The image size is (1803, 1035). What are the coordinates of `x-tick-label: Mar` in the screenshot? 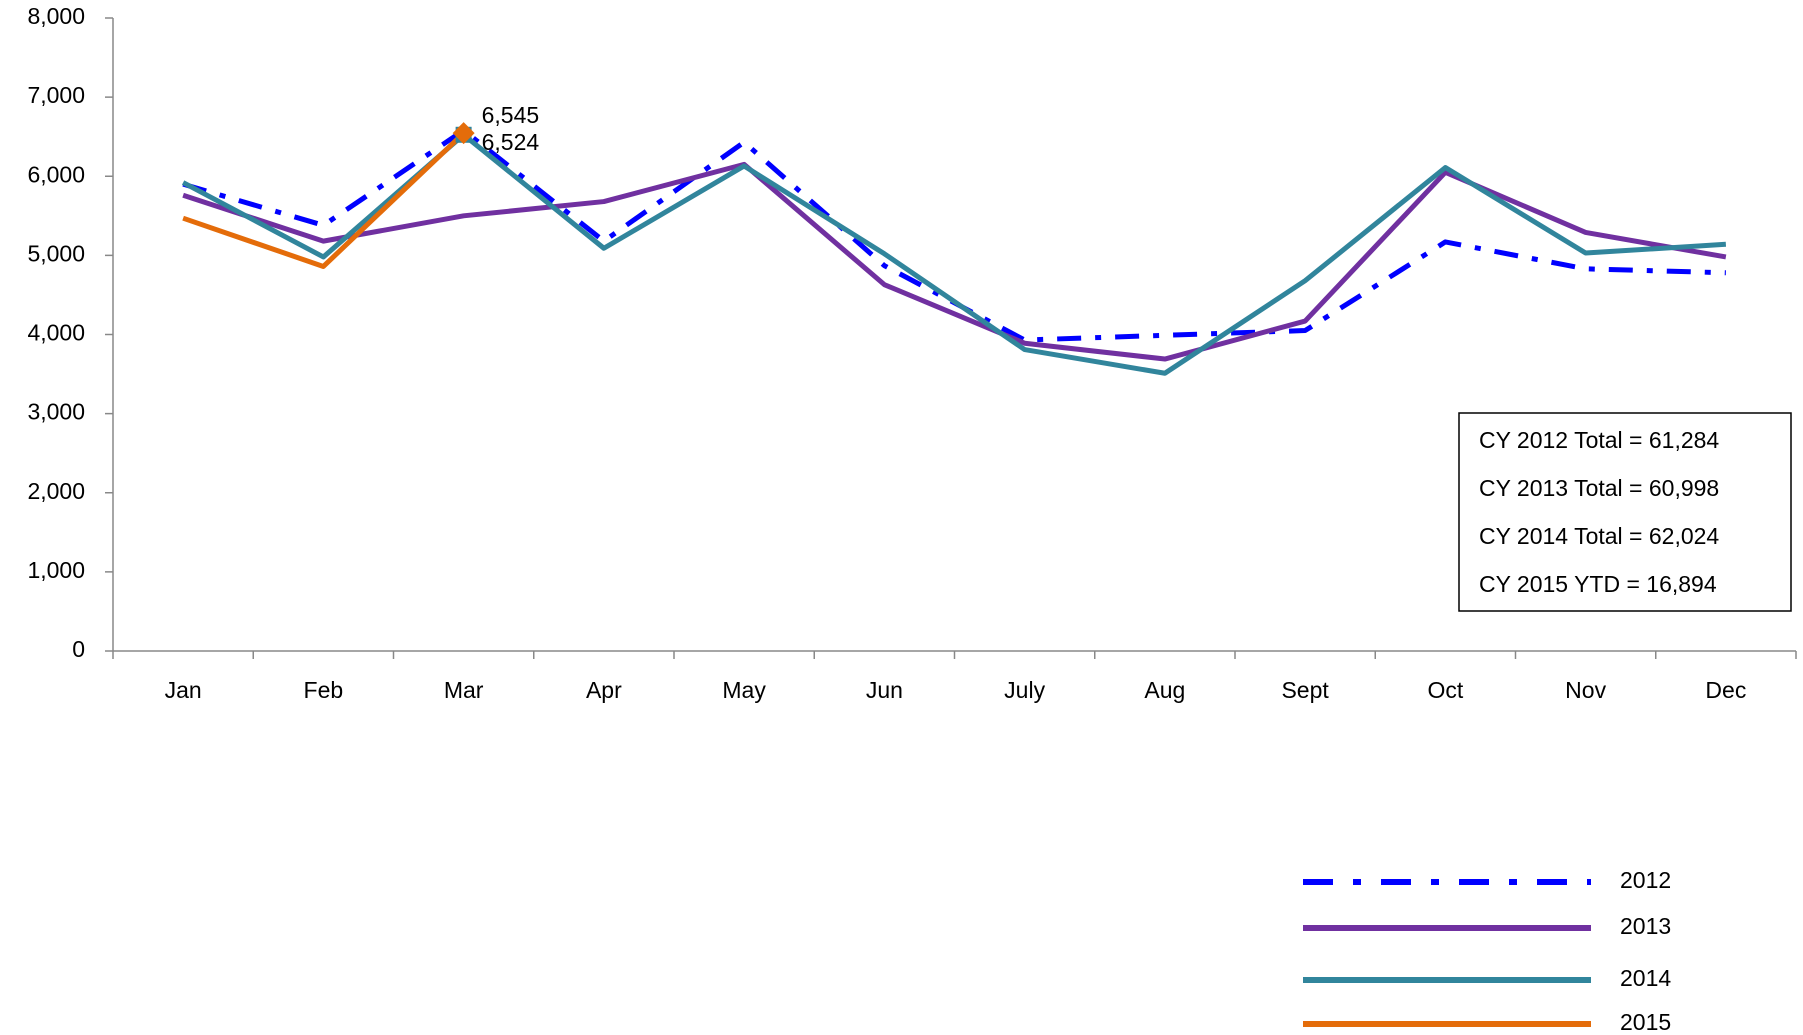 It's located at (464, 690).